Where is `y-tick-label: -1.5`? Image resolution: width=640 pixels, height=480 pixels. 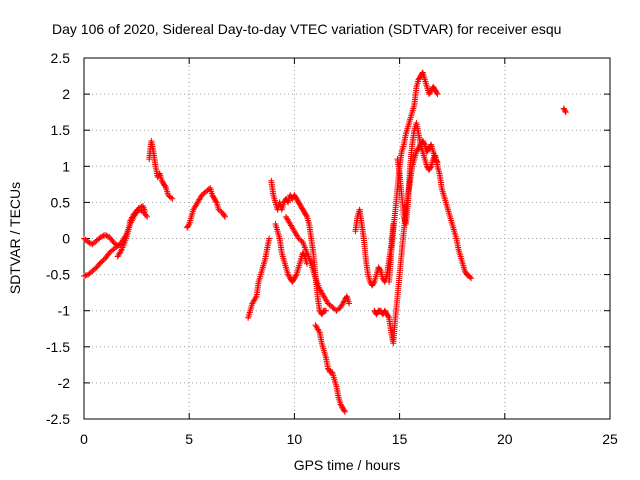 y-tick-label: -1.5 is located at coordinates (58, 347).